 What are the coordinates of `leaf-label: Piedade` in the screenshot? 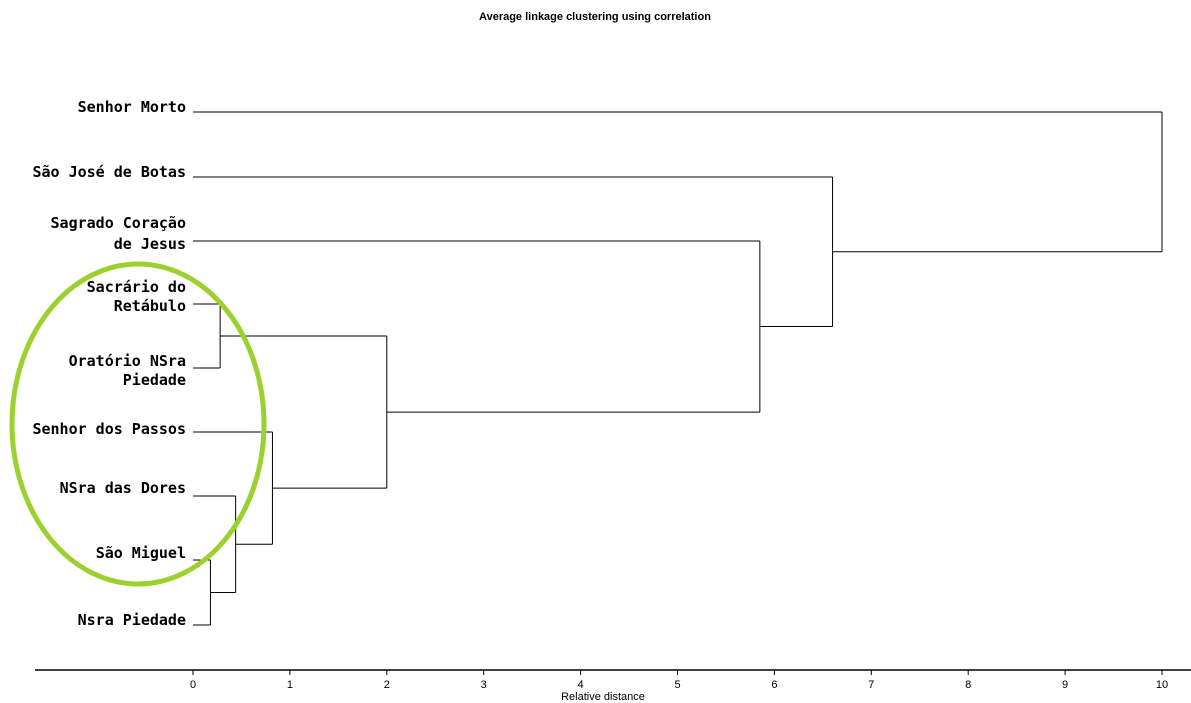 It's located at (154, 380).